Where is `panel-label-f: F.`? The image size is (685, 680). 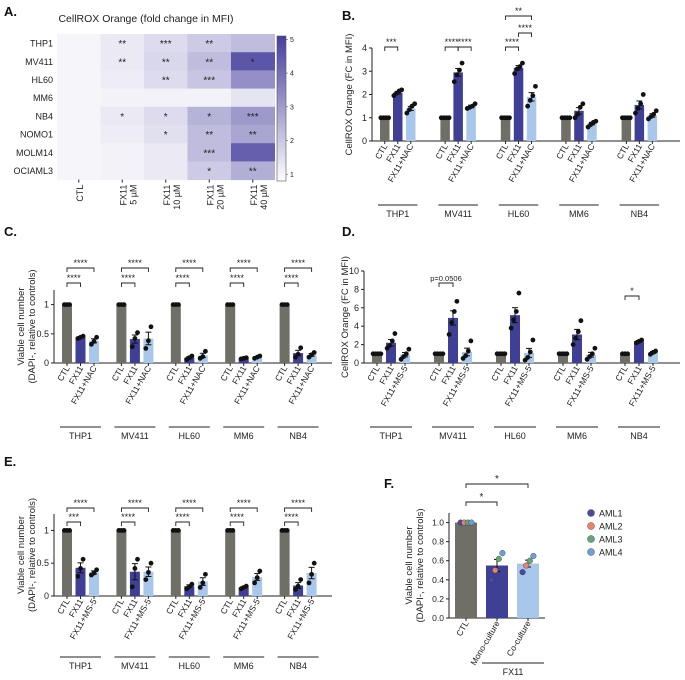 panel-label-f: F. is located at coordinates (389, 483).